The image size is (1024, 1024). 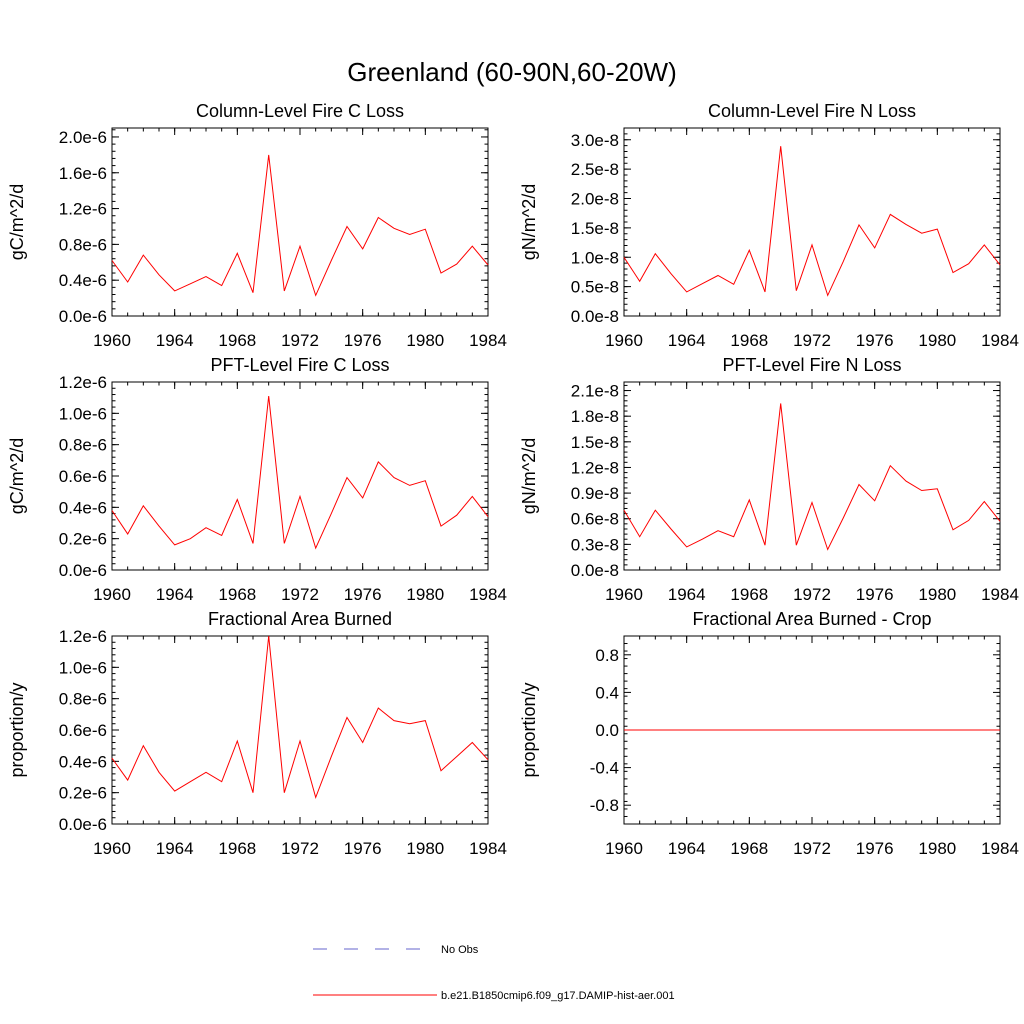 What do you see at coordinates (607, 692) in the screenshot?
I see `y-tick-label: 0.4` at bounding box center [607, 692].